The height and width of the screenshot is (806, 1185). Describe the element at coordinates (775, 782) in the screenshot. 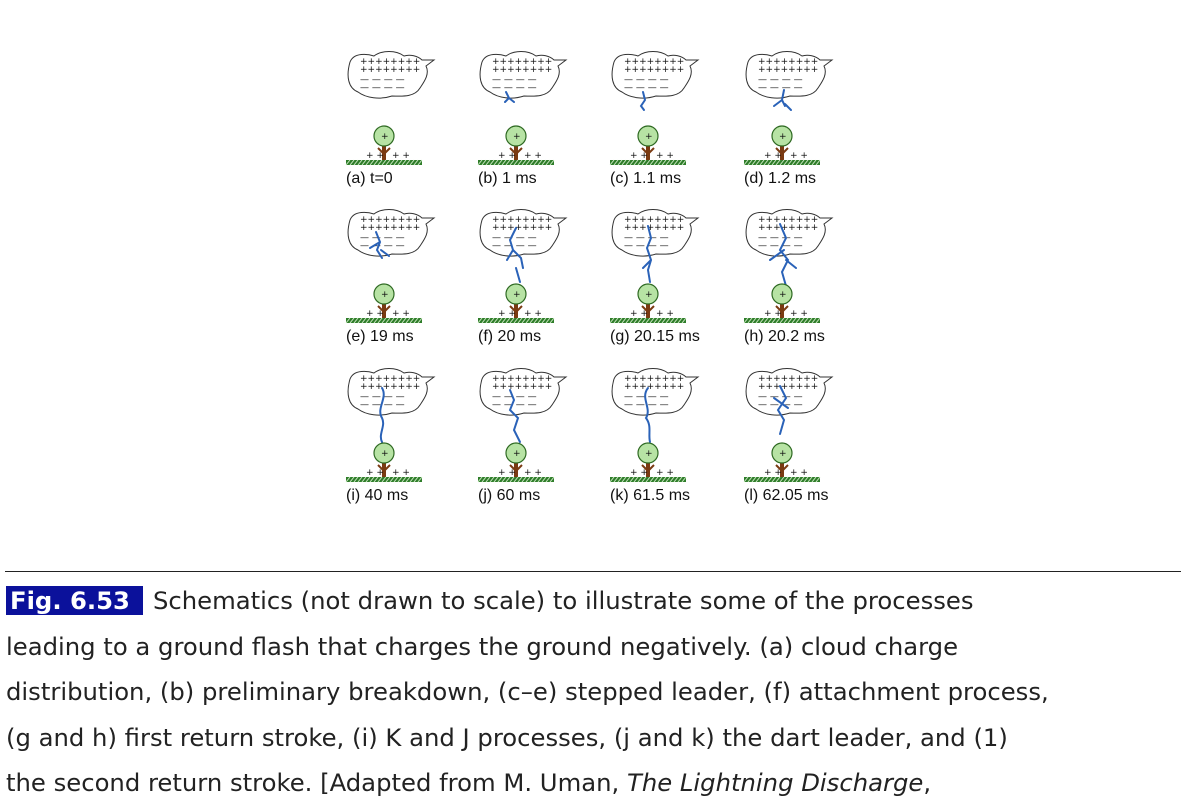

I see `caption-book-title: The Lightning Discharge` at that location.